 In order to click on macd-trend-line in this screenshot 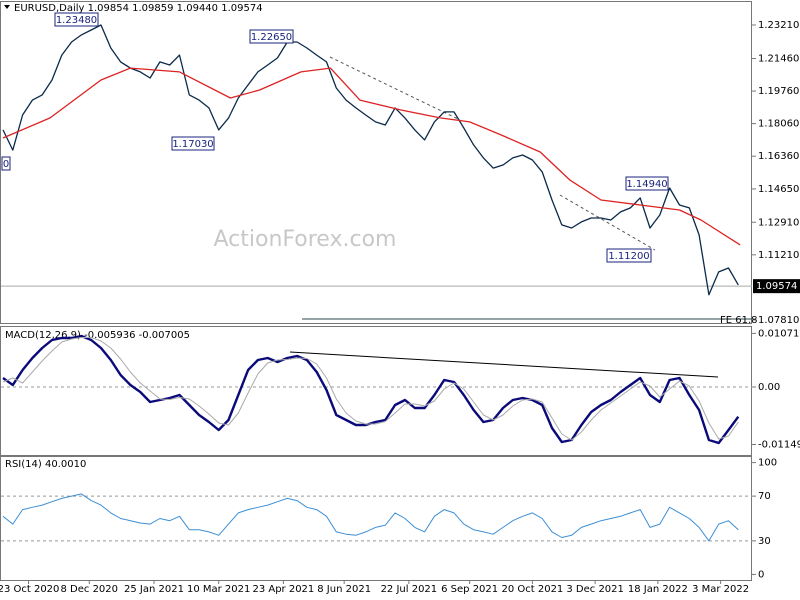, I will do `click(504, 364)`.